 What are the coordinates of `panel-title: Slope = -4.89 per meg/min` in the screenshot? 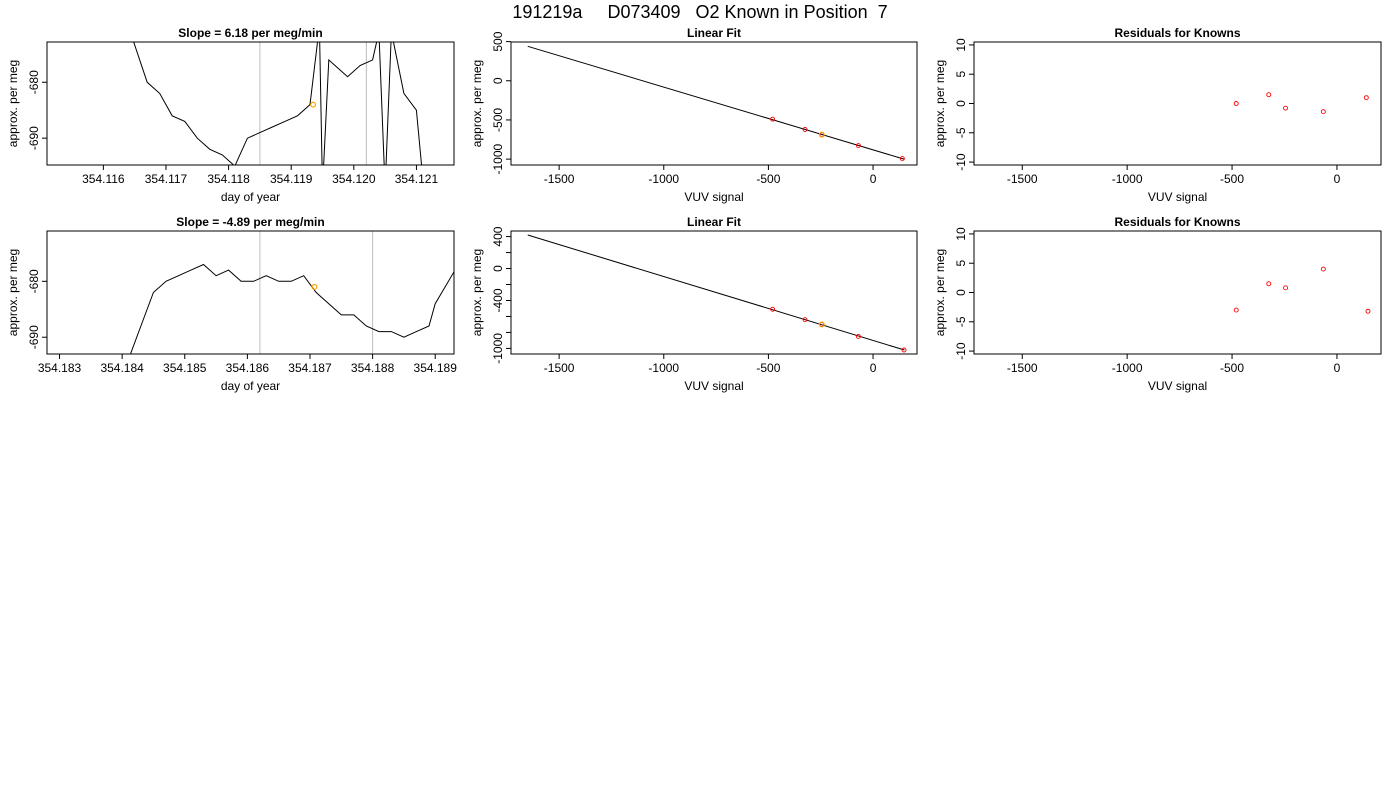 It's located at (250, 222).